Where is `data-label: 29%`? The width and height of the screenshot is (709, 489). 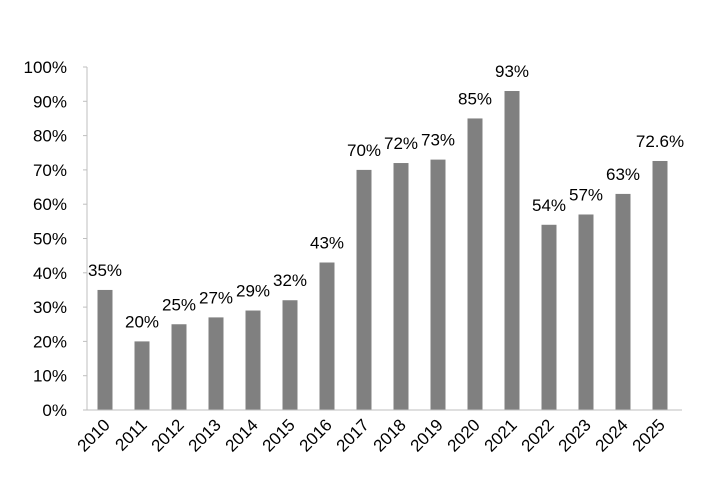
data-label: 29% is located at coordinates (253, 291).